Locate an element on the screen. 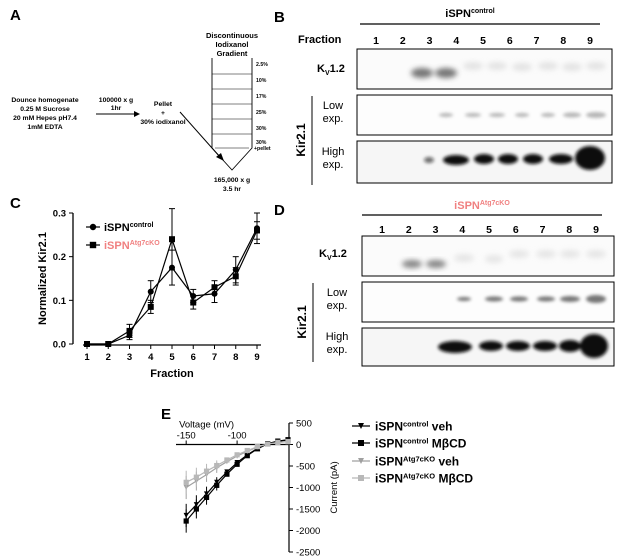 The image size is (617, 560). centrifuge-tube is located at coordinates (232, 114).